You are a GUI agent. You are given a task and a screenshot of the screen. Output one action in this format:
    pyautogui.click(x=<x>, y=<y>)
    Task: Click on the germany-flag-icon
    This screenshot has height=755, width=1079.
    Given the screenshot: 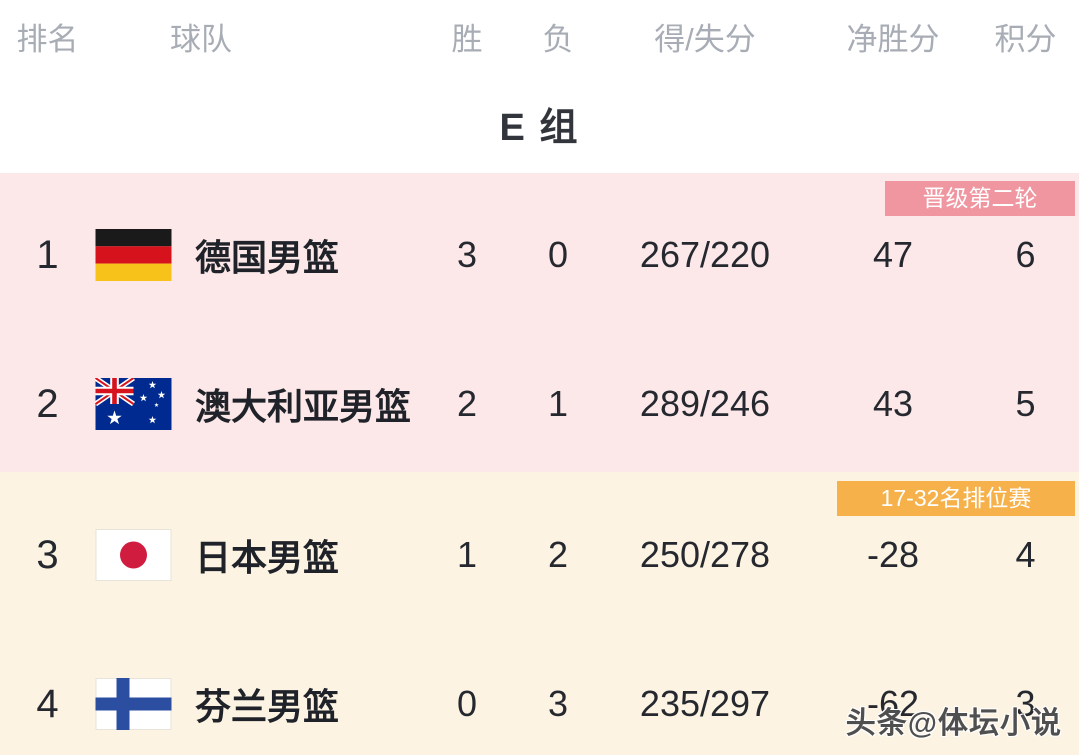 What is the action you would take?
    pyautogui.click(x=133, y=255)
    